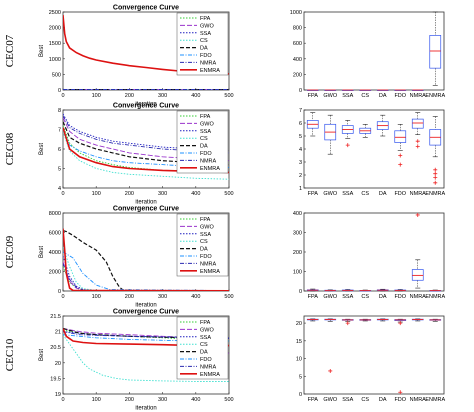  I want to click on legend-label: DA, so click(204, 49).